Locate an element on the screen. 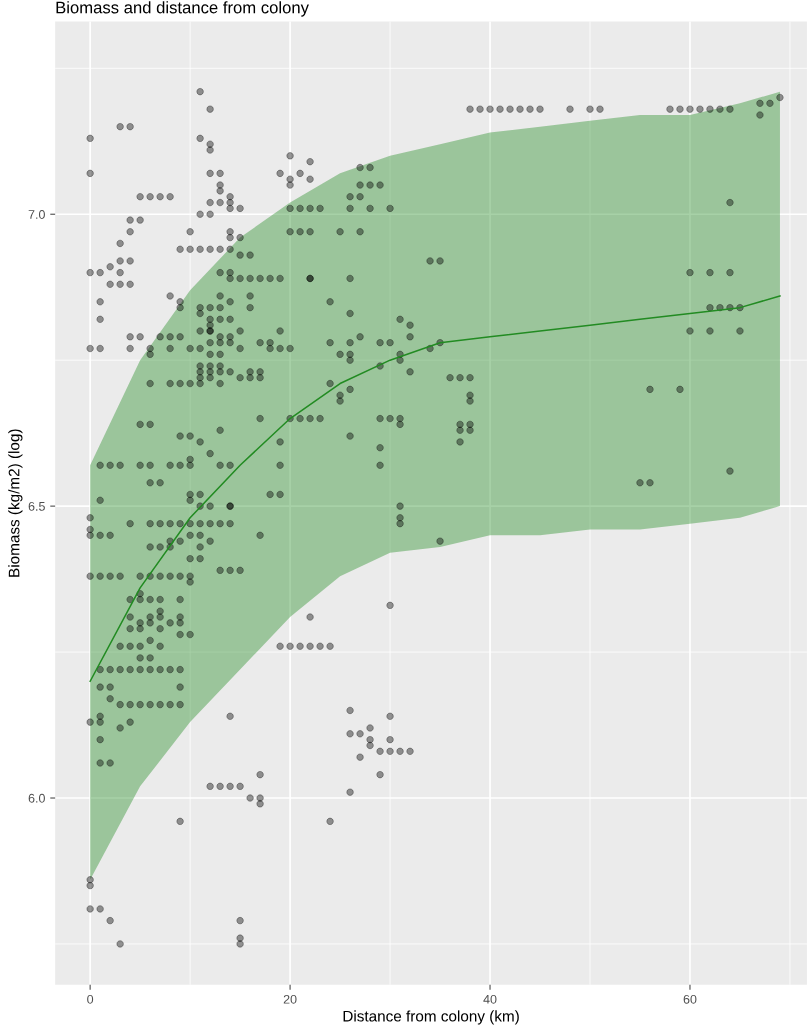 Image resolution: width=811 pixels, height=1028 pixels. chart-title: Biomass and distance from colony is located at coordinates (182, 9).